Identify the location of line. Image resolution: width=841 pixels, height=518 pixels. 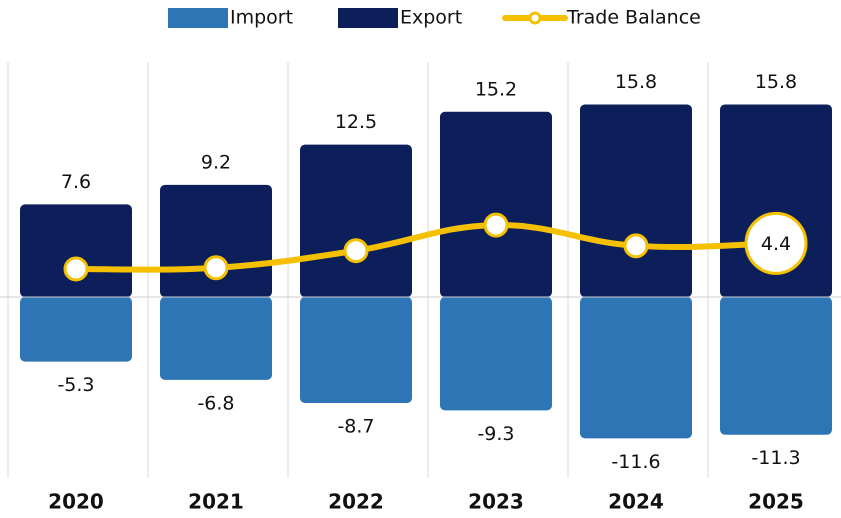
(426, 247).